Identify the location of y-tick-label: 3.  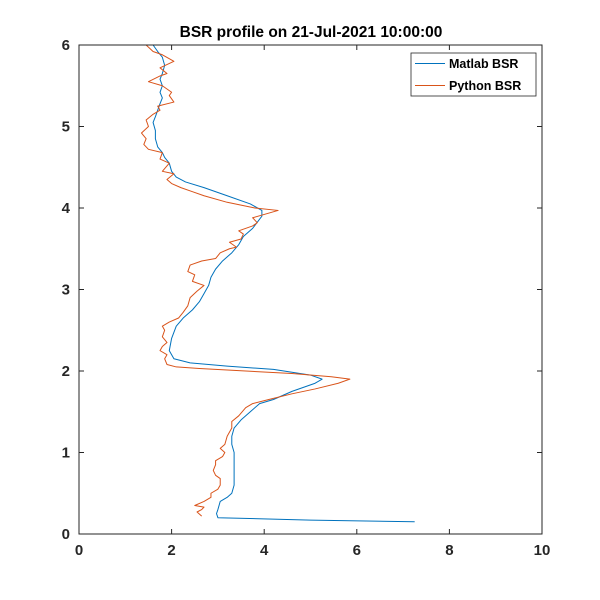
(66, 290).